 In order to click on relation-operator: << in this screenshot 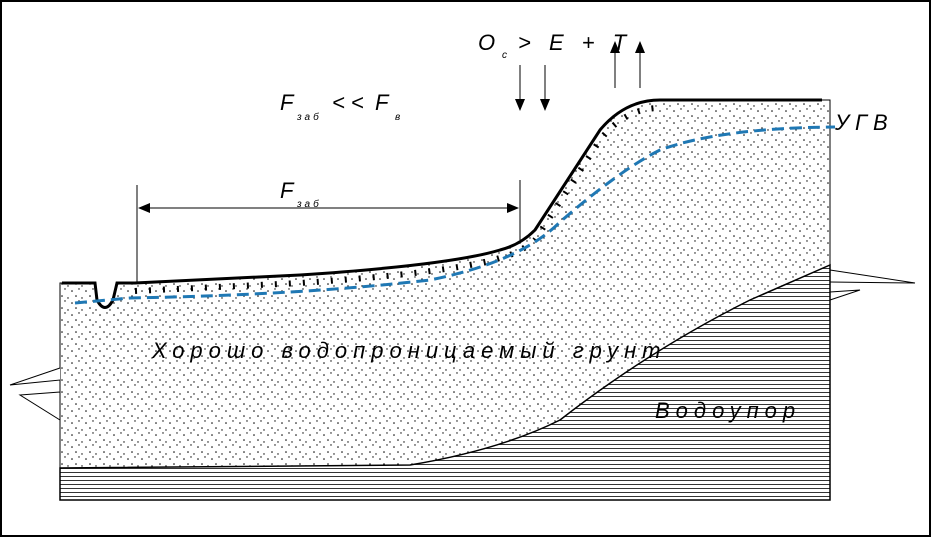, I will do `click(351, 102)`.